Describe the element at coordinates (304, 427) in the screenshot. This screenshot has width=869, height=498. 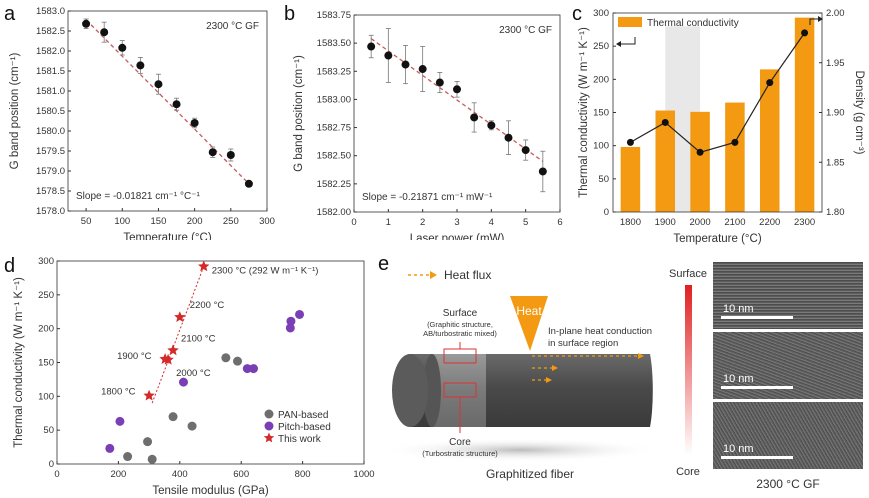
I see `legend-label: Pitch-based` at that location.